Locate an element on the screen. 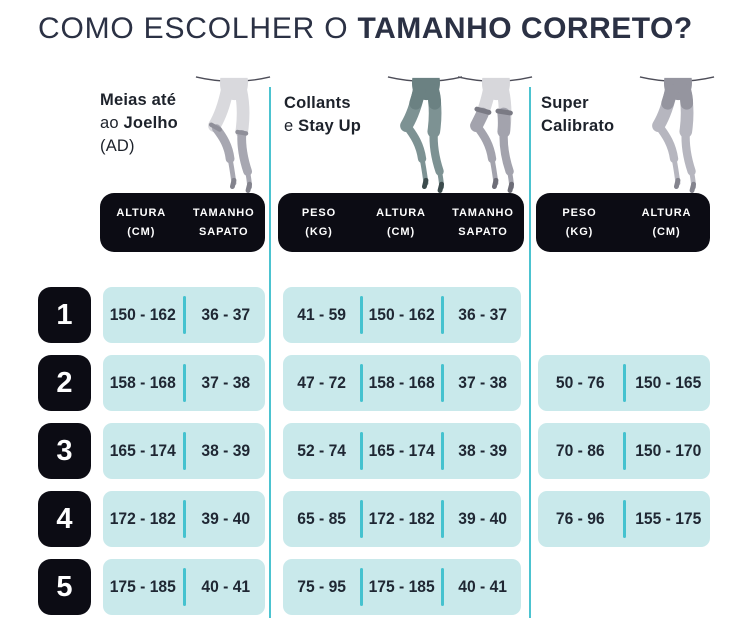 The height and width of the screenshot is (643, 750). size-cell-collants: 47 - 72 158 - 168 37 - 38 is located at coordinates (402, 383).